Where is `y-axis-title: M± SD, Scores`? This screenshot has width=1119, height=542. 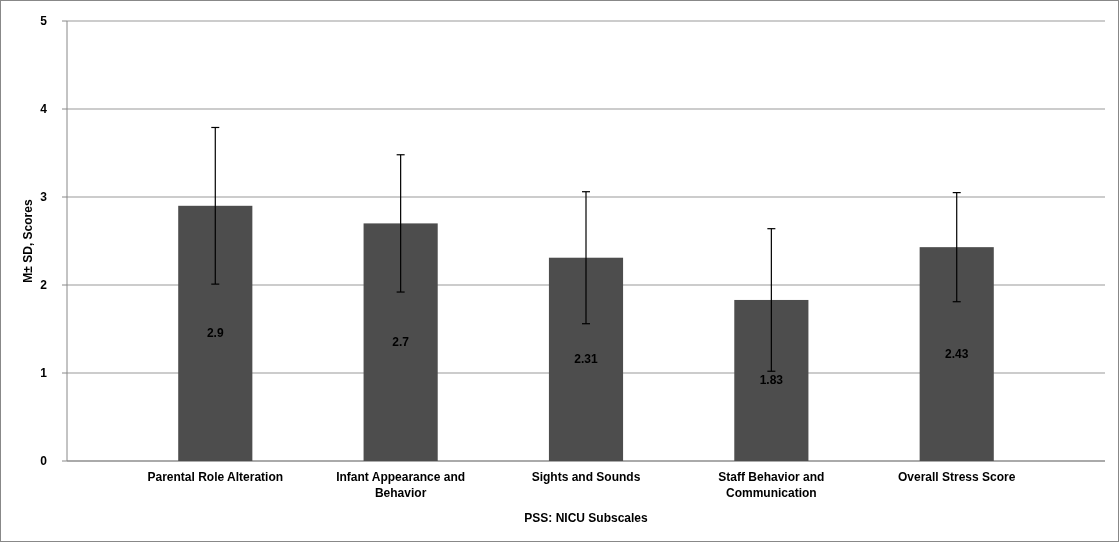 y-axis-title: M± SD, Scores is located at coordinates (28, 241).